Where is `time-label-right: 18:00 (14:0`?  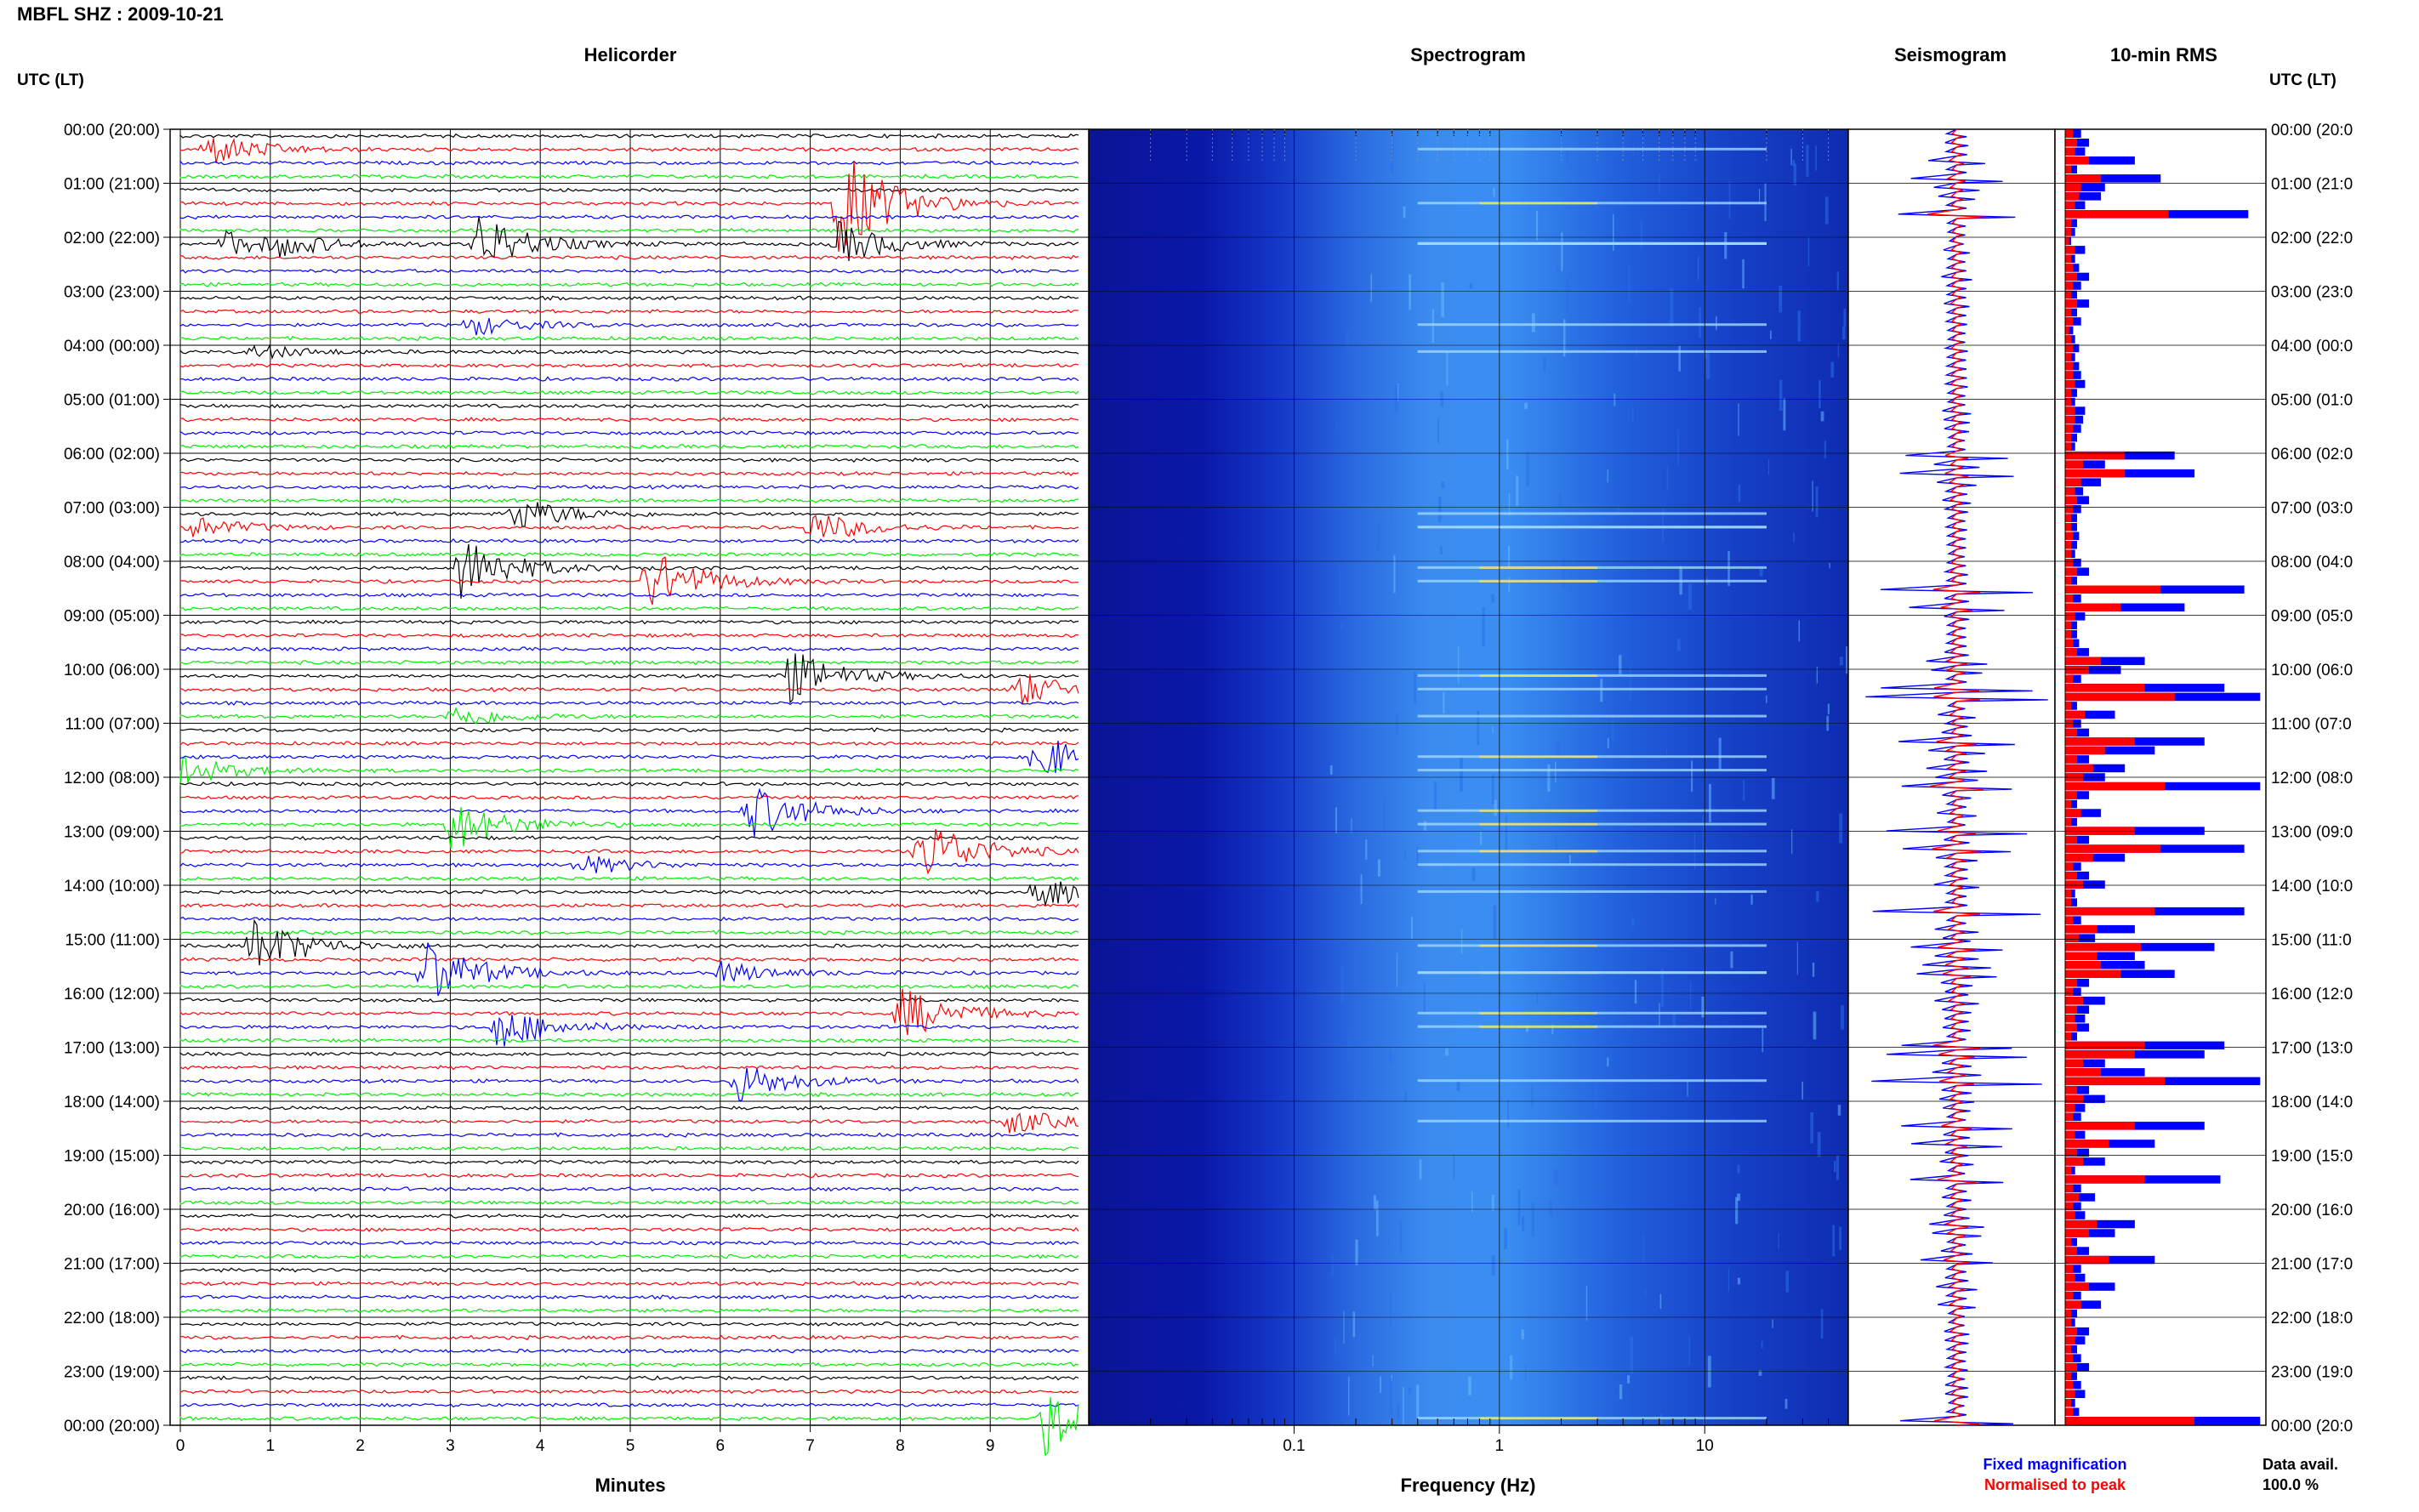
time-label-right: 18:00 (14:0 is located at coordinates (2312, 1102).